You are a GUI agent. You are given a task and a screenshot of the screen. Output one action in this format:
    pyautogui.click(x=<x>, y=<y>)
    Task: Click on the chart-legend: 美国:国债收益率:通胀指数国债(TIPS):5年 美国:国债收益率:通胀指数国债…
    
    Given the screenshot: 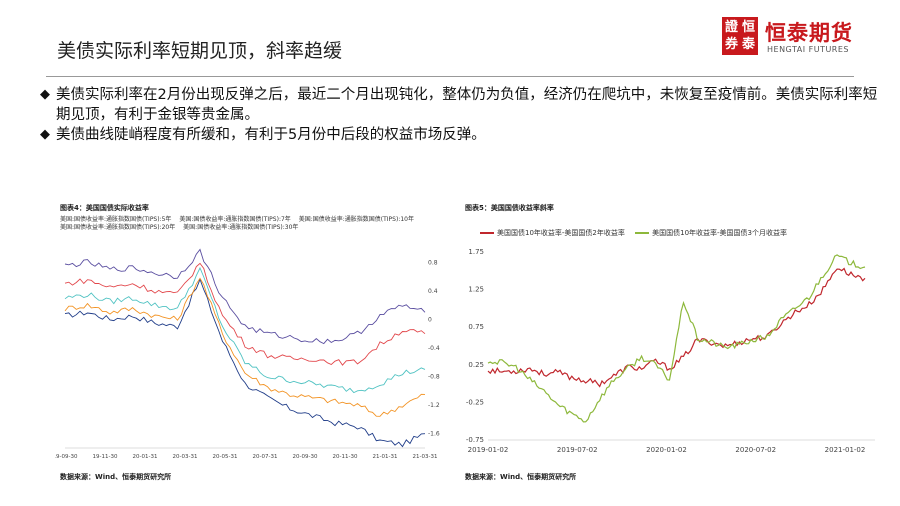 What is the action you would take?
    pyautogui.click(x=252, y=224)
    